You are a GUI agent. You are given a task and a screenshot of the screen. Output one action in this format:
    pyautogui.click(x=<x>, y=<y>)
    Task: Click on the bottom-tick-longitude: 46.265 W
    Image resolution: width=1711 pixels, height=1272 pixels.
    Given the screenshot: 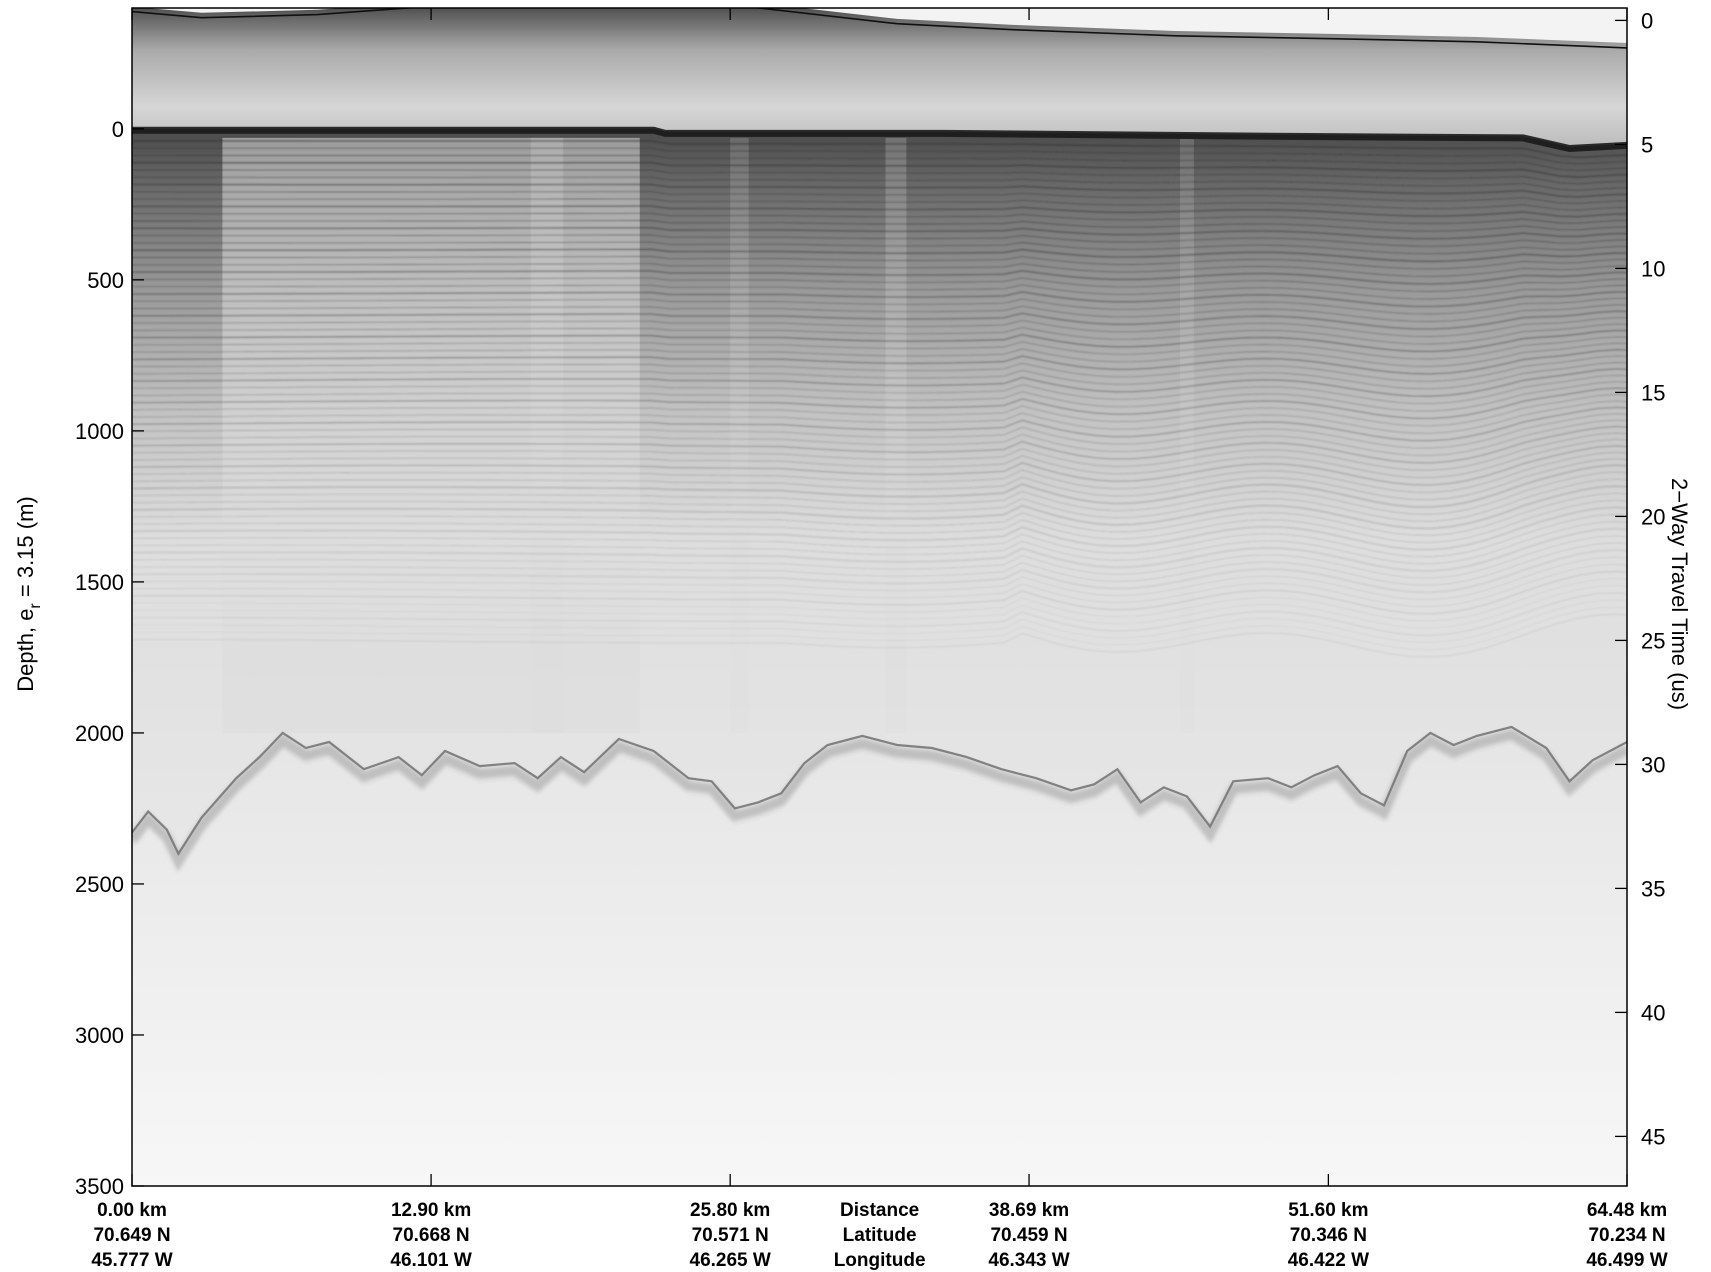 What is the action you would take?
    pyautogui.click(x=730, y=1260)
    